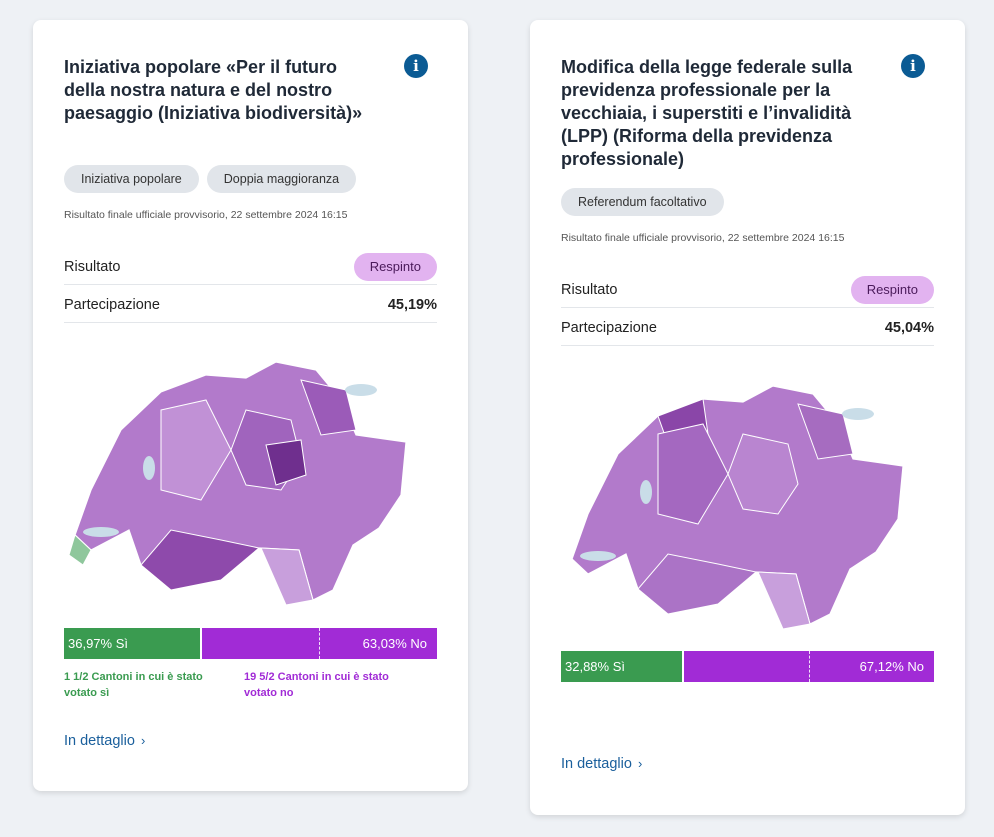  What do you see at coordinates (133, 685) in the screenshot?
I see `cantons-yes: 1 1/2 Cantoni in cui è stato votato sì` at bounding box center [133, 685].